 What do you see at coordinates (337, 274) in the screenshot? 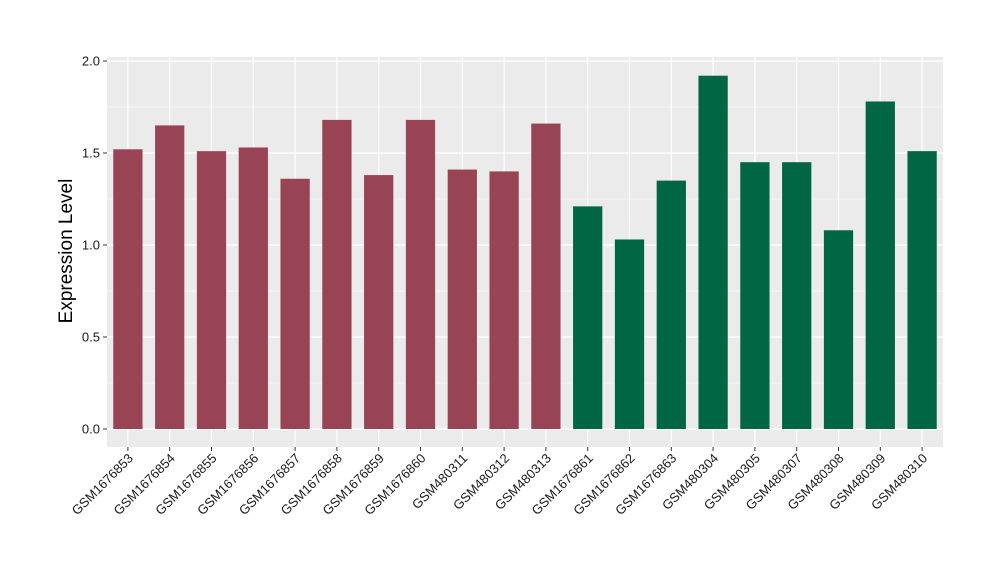
I see `bar-GSM1676858` at bounding box center [337, 274].